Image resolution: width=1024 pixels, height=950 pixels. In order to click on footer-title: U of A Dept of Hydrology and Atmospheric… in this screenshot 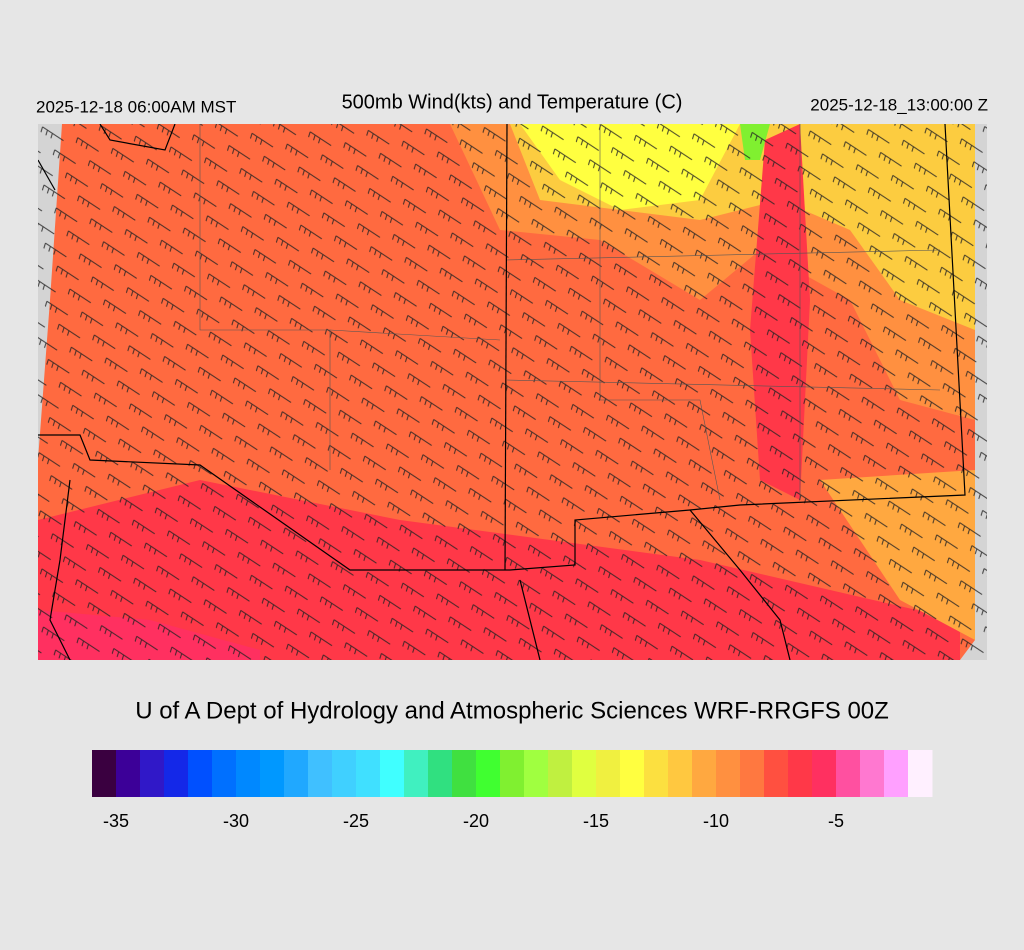, I will do `click(512, 710)`.